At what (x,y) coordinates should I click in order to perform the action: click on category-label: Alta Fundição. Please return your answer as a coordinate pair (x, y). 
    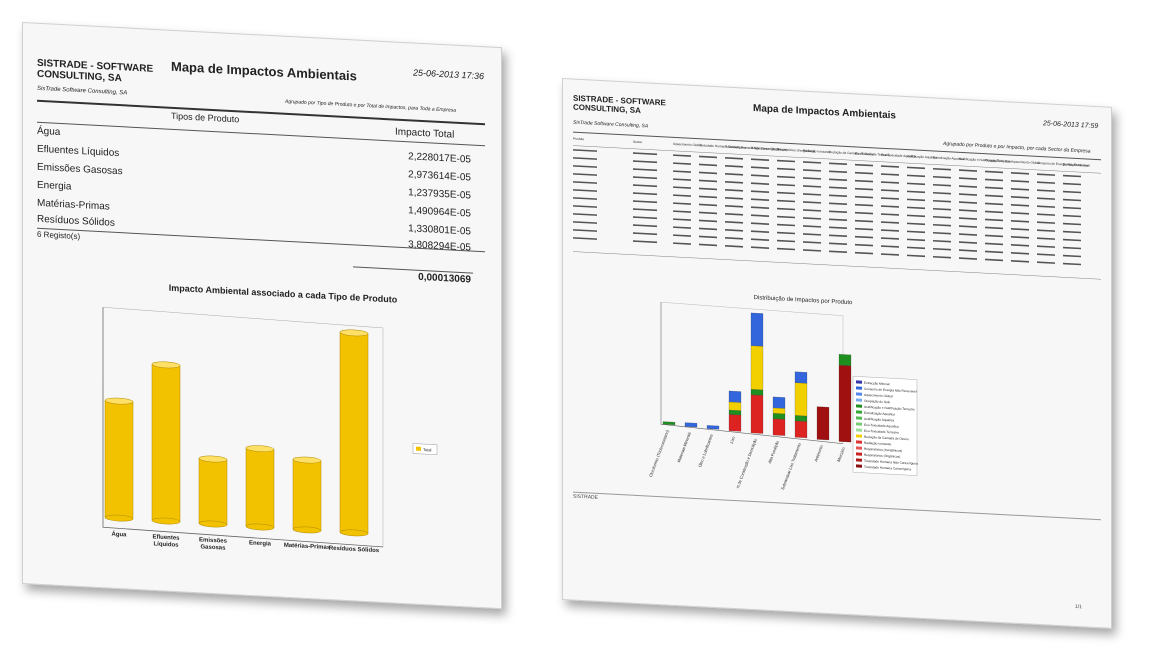
    Looking at the image, I should click on (773, 451).